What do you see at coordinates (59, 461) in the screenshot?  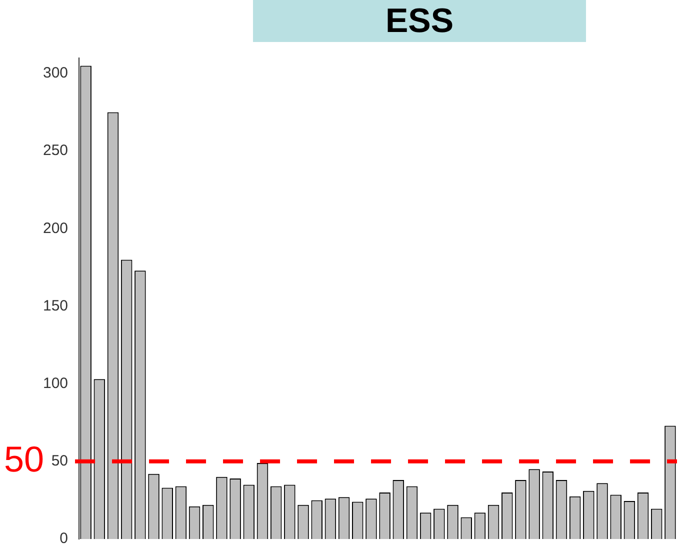 I see `y-tick-label: 50` at bounding box center [59, 461].